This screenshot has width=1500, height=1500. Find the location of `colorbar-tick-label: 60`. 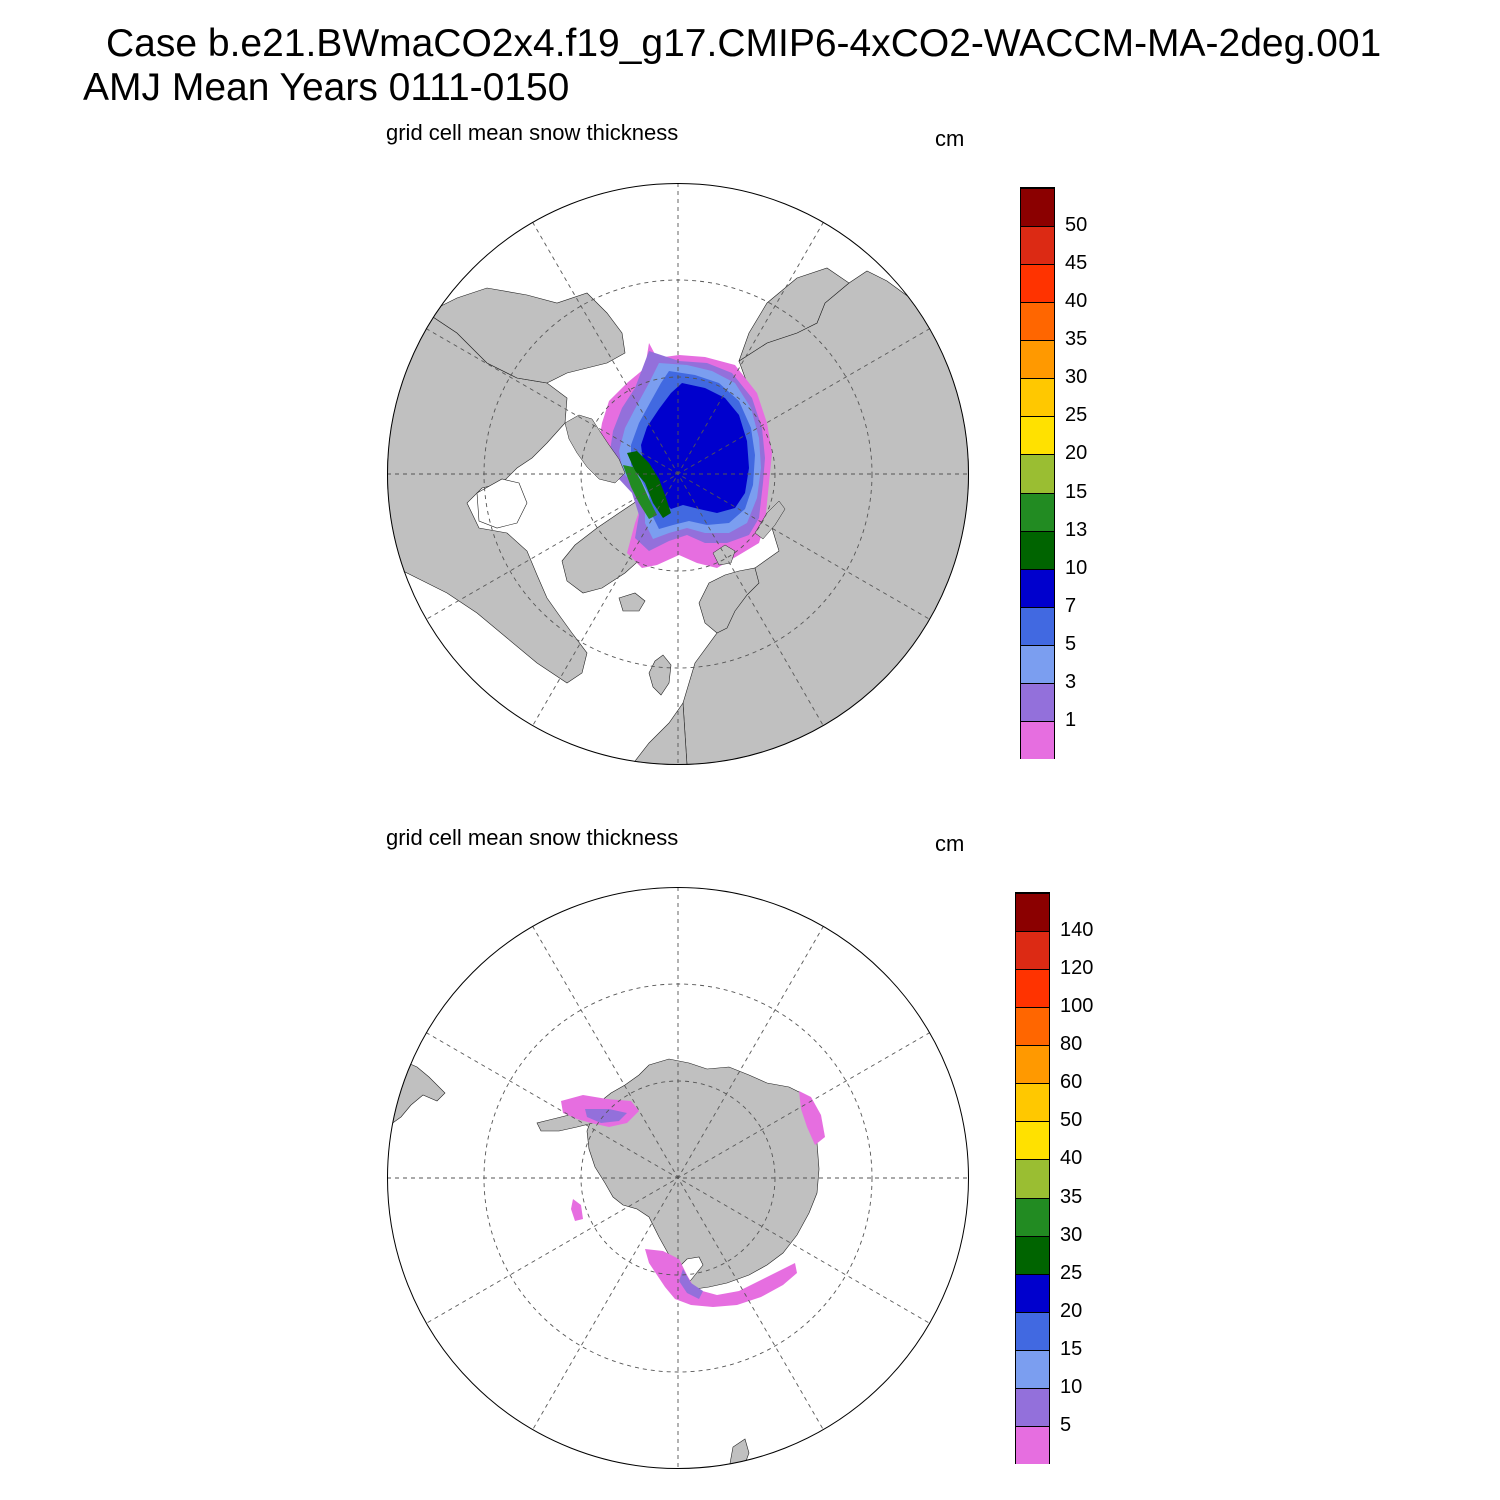

colorbar-tick-label: 60 is located at coordinates (1071, 1082).